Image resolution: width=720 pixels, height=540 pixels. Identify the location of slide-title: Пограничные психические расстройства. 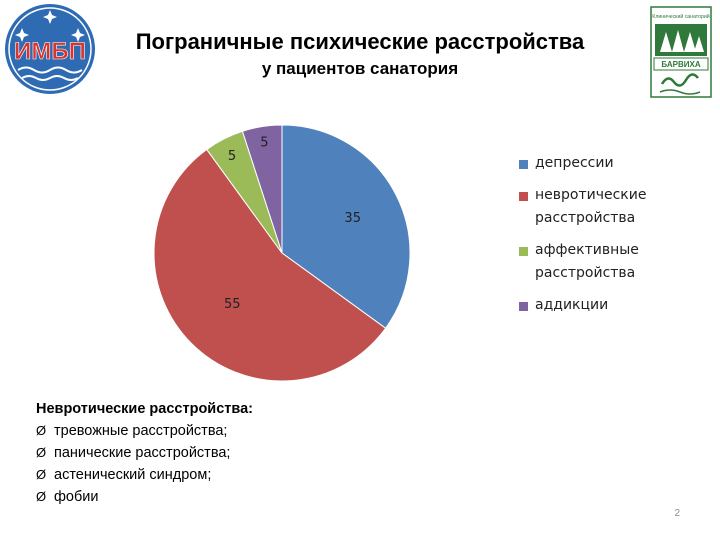
(360, 41).